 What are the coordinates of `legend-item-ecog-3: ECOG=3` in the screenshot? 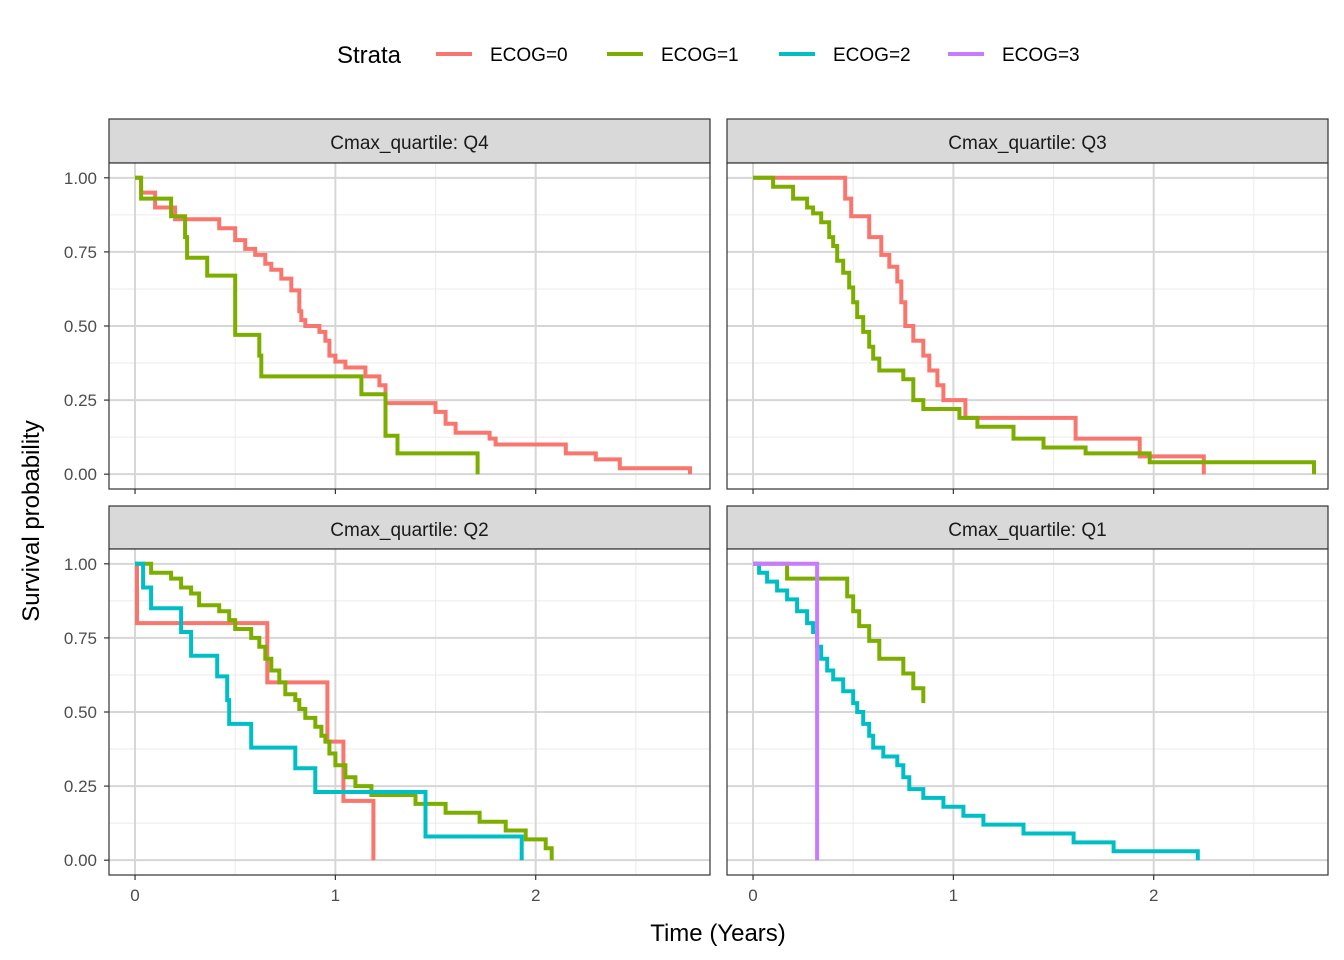 It's located at (1014, 55).